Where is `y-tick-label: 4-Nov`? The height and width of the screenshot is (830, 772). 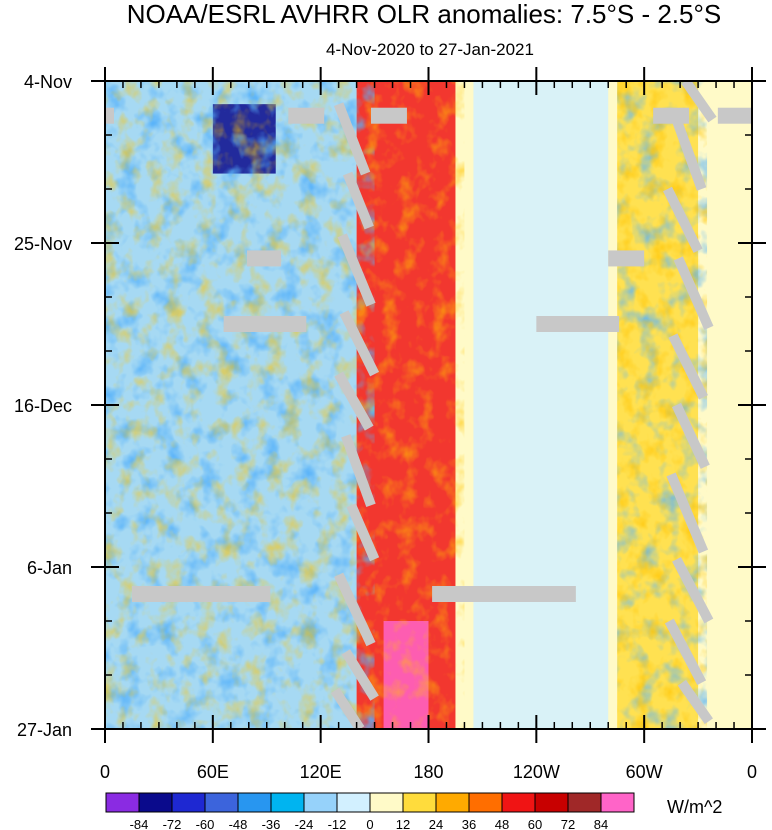 y-tick-label: 4-Nov is located at coordinates (48, 82).